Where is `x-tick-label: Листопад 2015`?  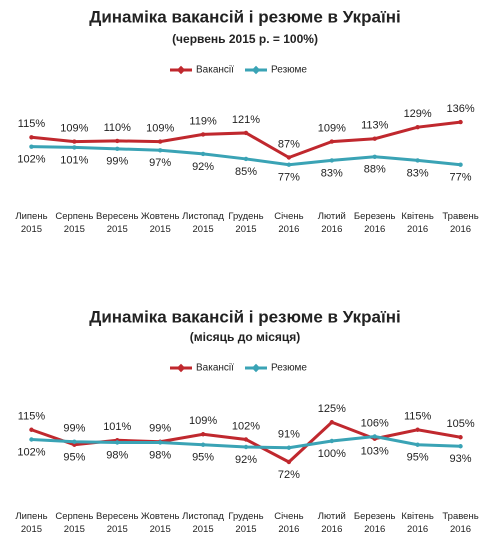
x-tick-label: Листопад 2015 is located at coordinates (203, 523).